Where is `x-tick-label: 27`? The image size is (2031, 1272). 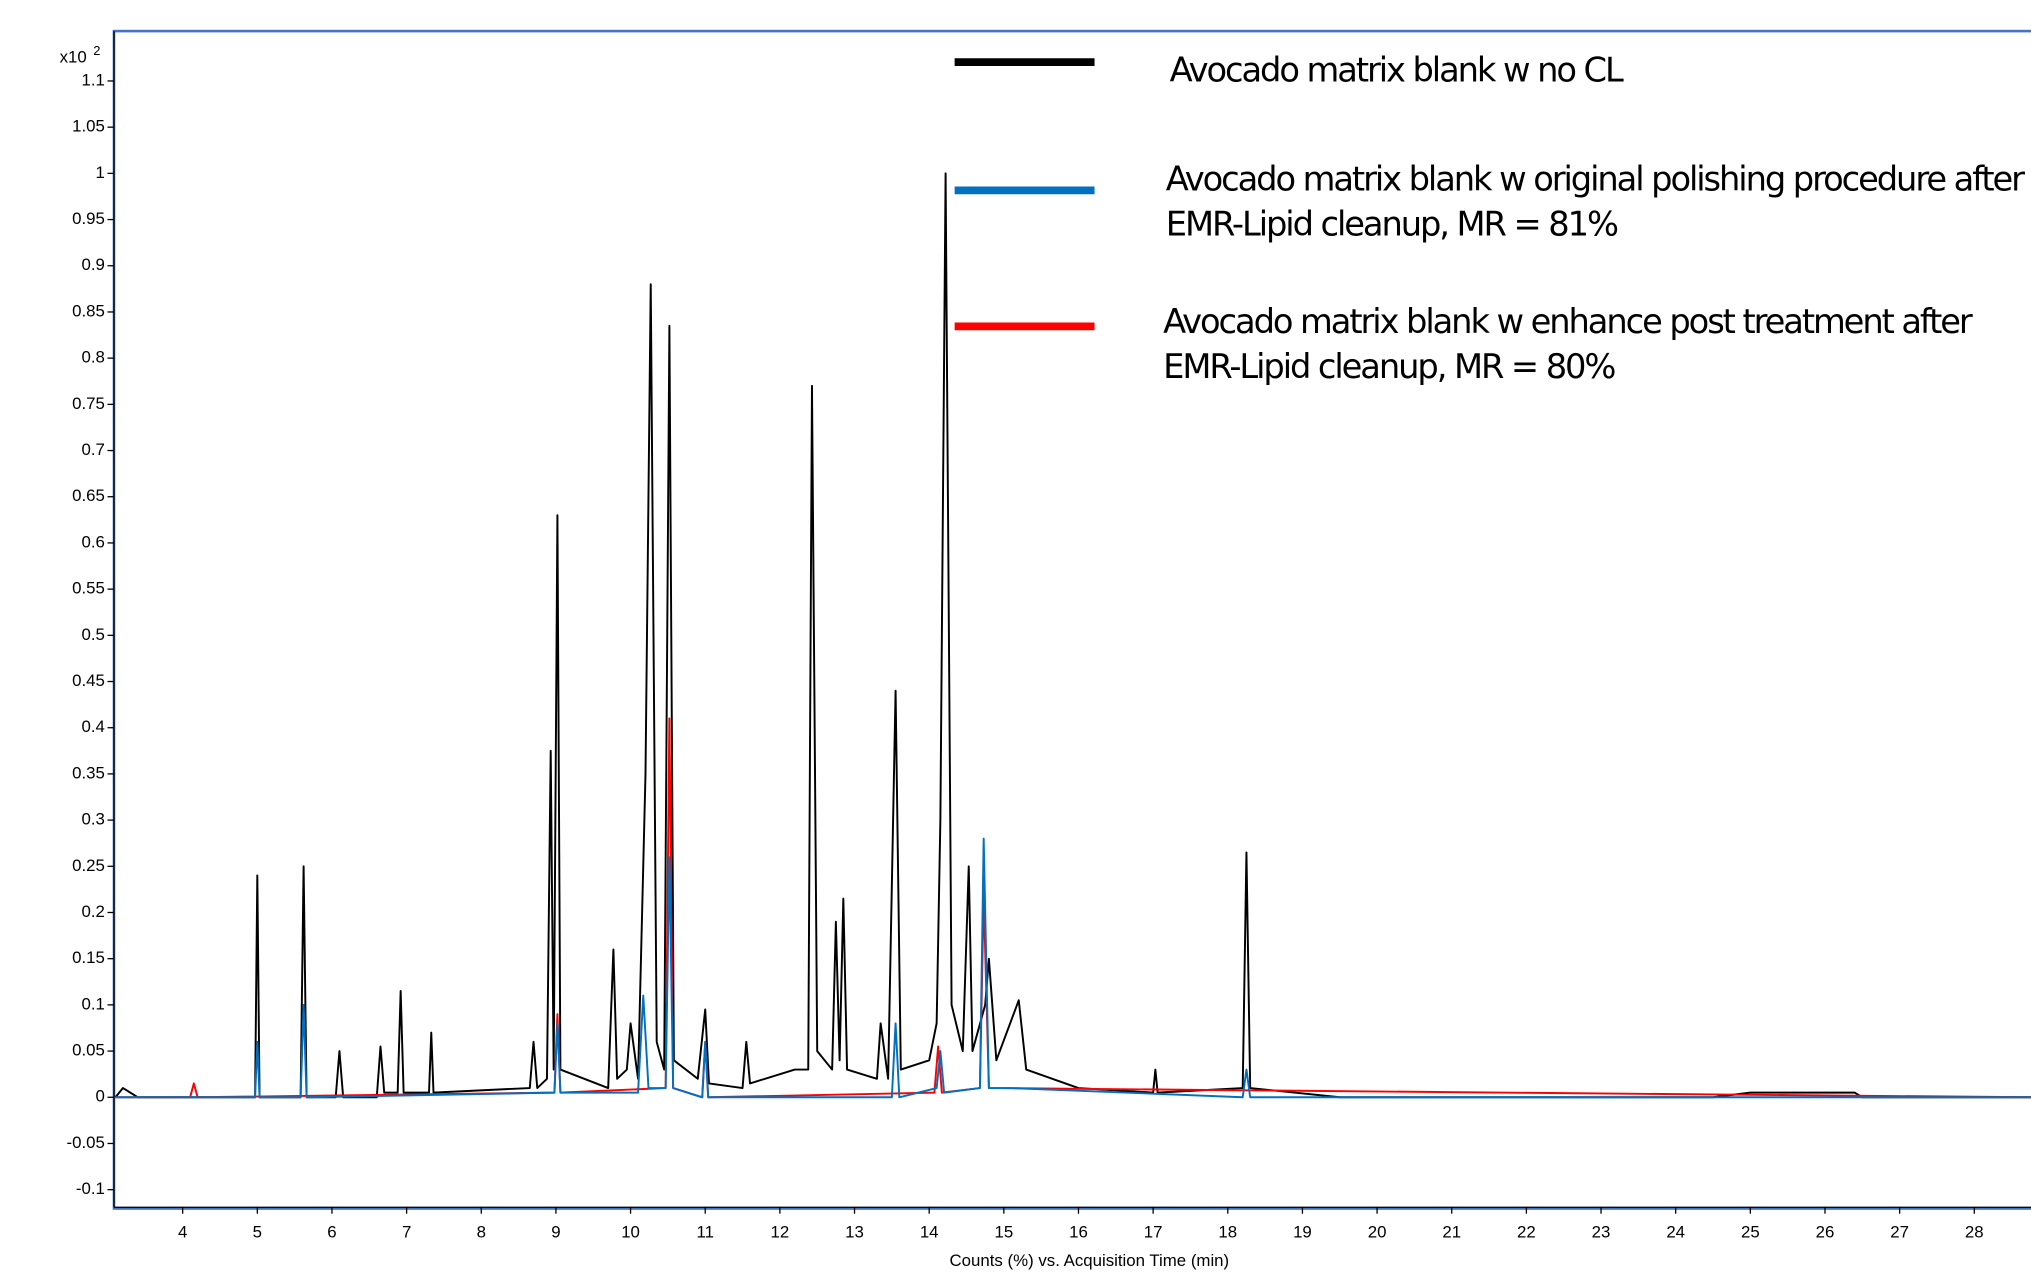 x-tick-label: 27 is located at coordinates (1899, 1232).